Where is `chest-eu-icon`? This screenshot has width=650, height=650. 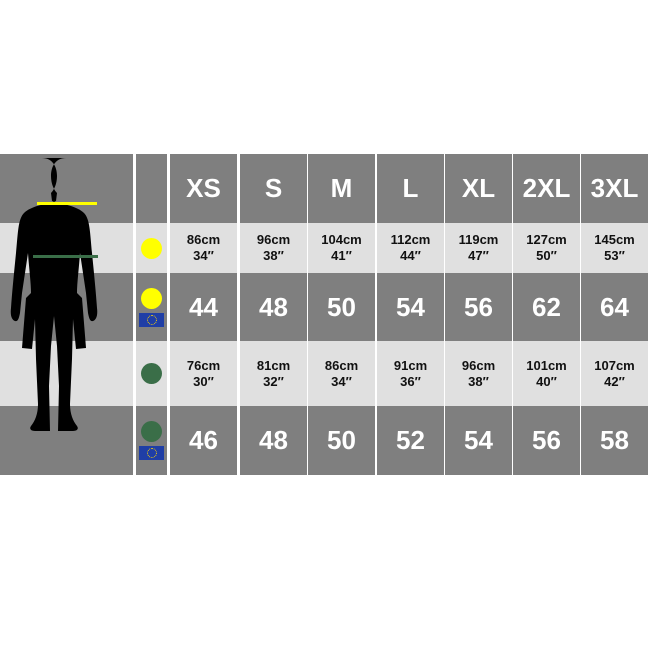 chest-eu-icon is located at coordinates (151, 298).